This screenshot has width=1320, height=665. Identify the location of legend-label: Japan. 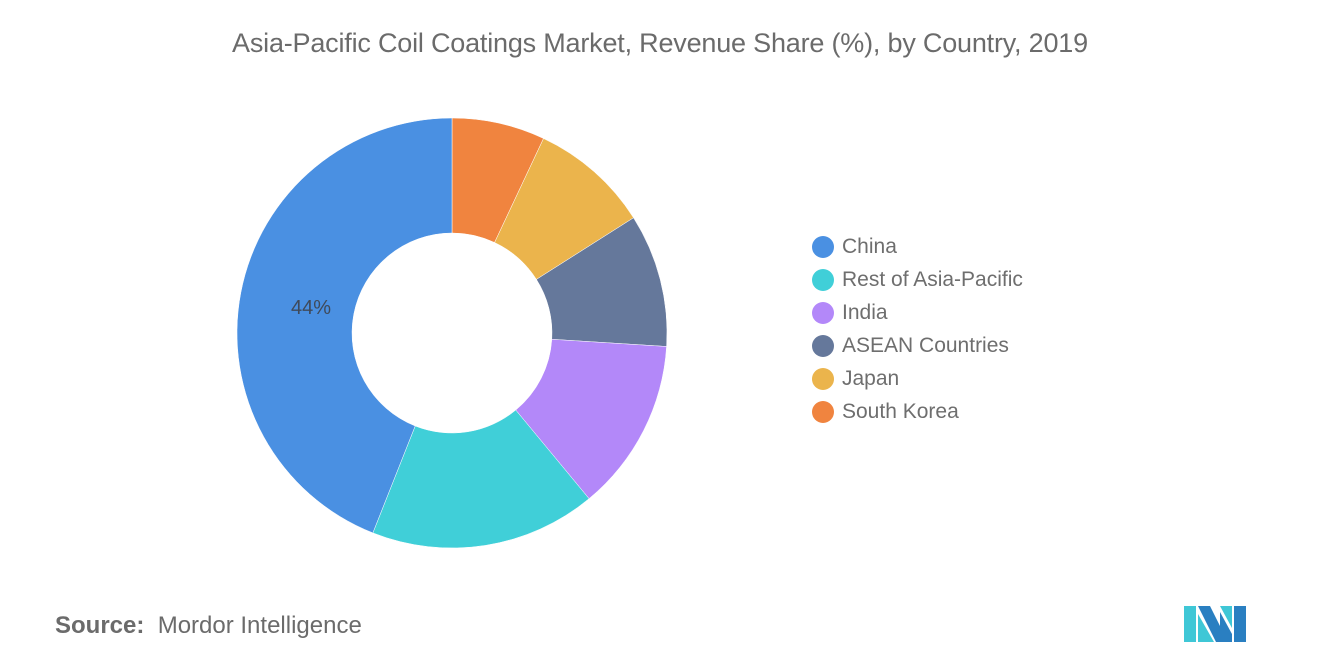
(871, 378).